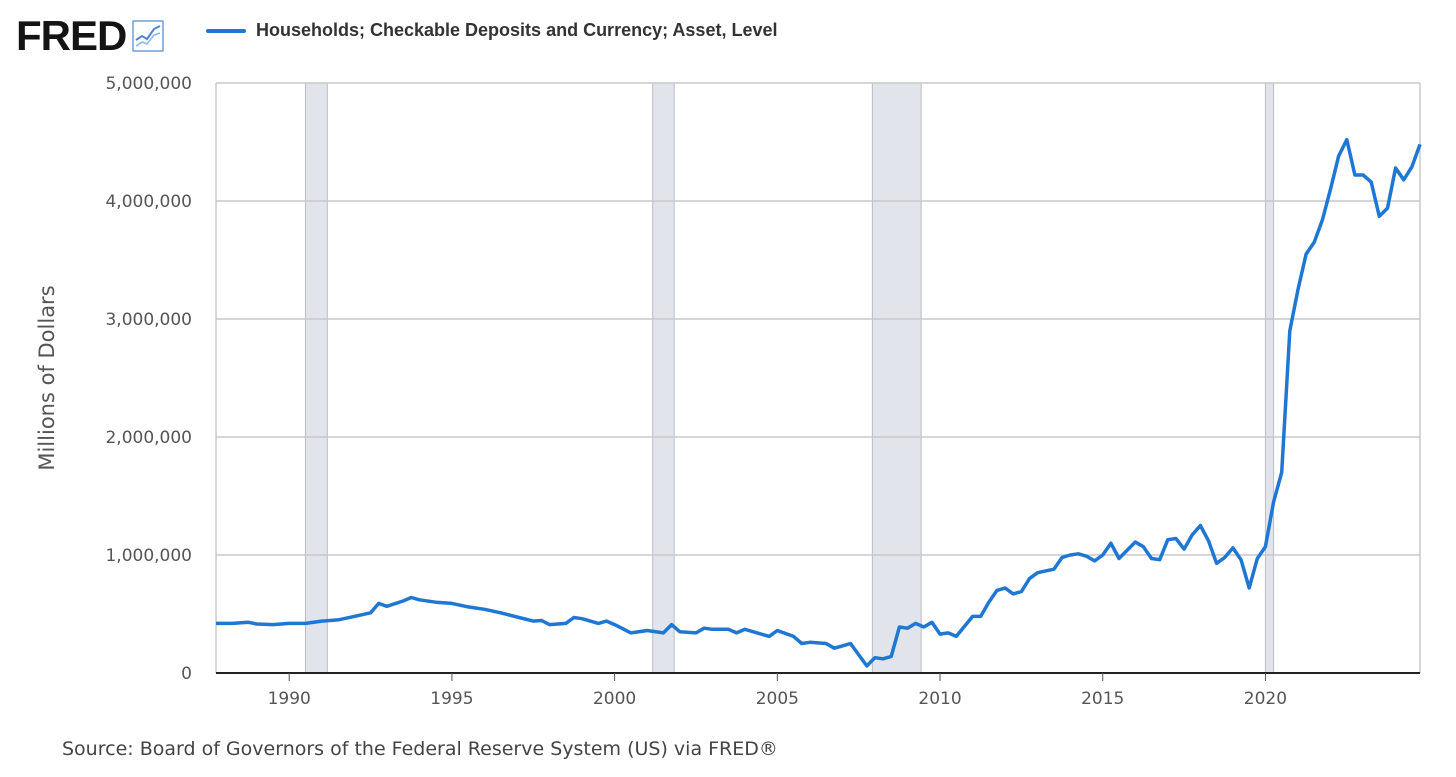 This screenshot has height=777, width=1456. What do you see at coordinates (614, 699) in the screenshot?
I see `x-tick-label: 2000` at bounding box center [614, 699].